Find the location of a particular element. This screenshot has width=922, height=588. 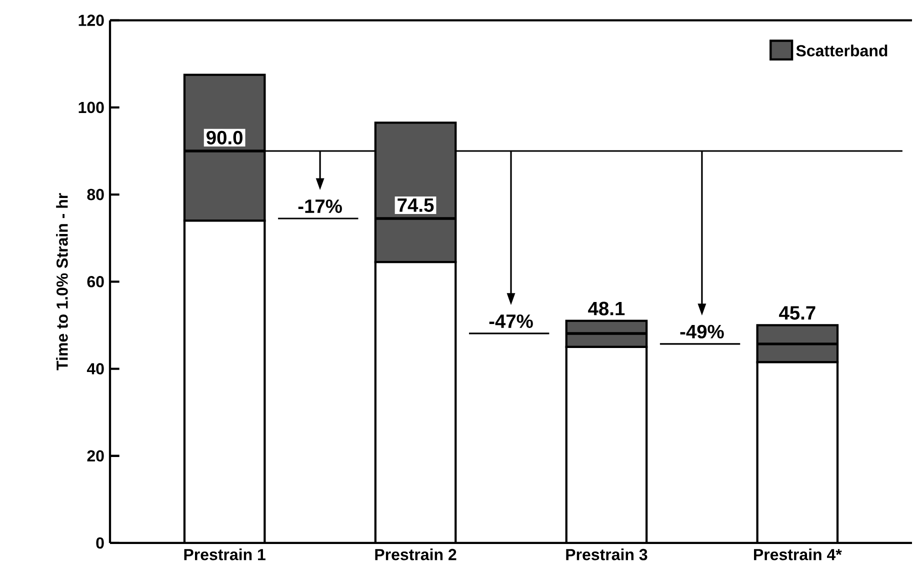

x-tick-label: Prestrain 2 is located at coordinates (415, 554).